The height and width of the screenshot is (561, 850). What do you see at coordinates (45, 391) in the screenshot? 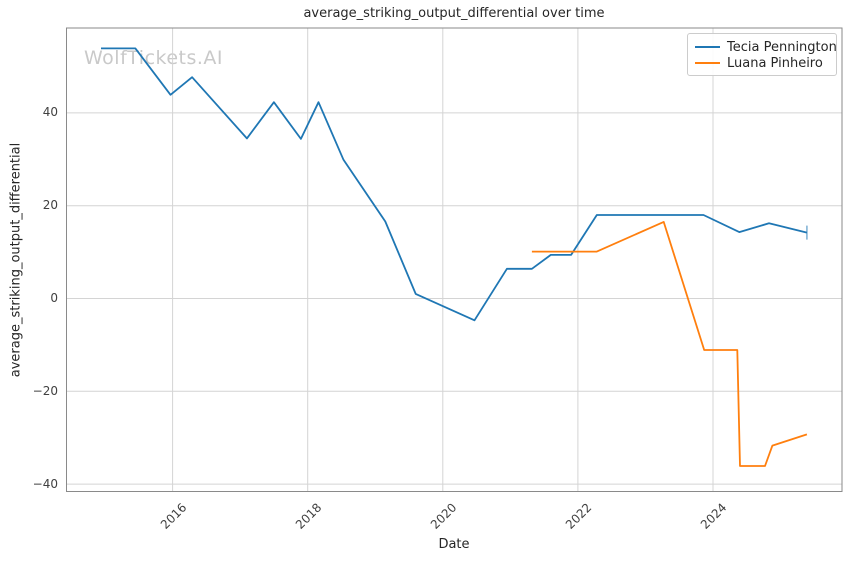
I see `y-tick-label: −20` at bounding box center [45, 391].